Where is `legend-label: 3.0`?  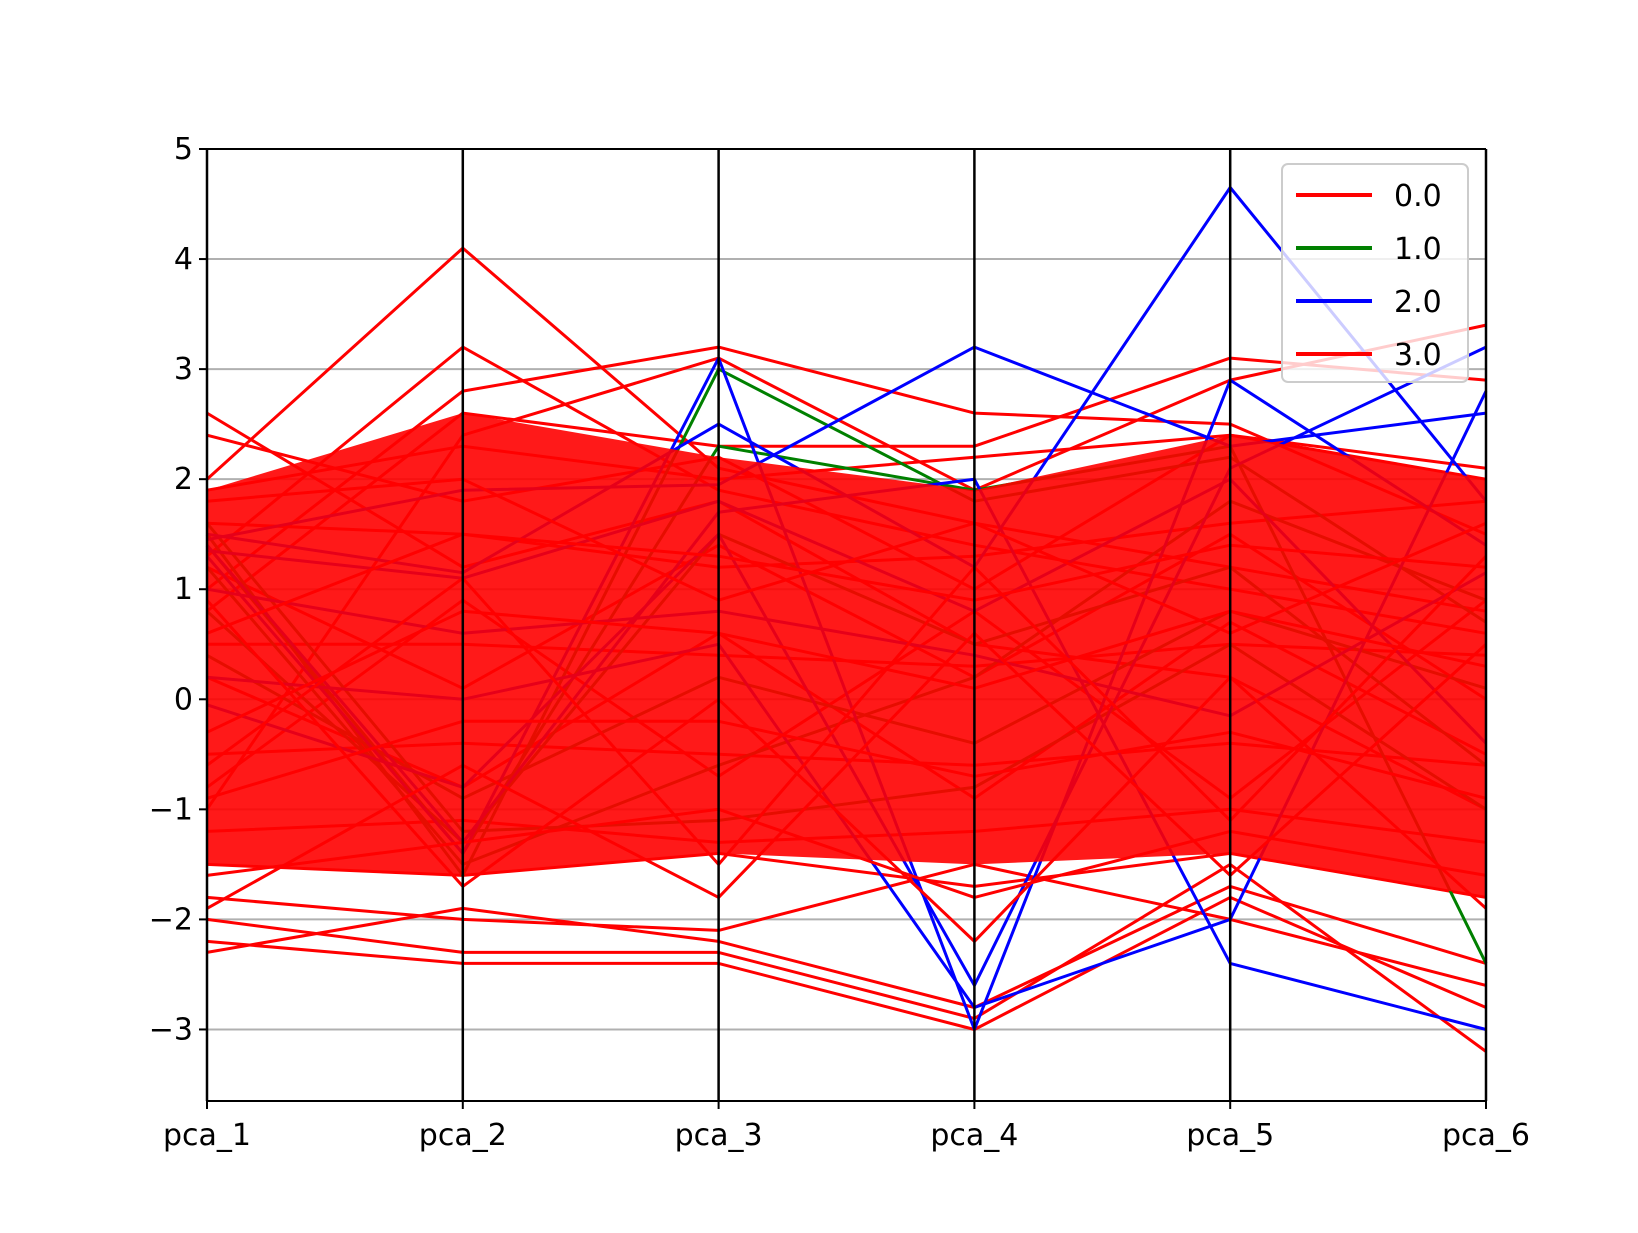
legend-label: 3.0 is located at coordinates (1418, 355).